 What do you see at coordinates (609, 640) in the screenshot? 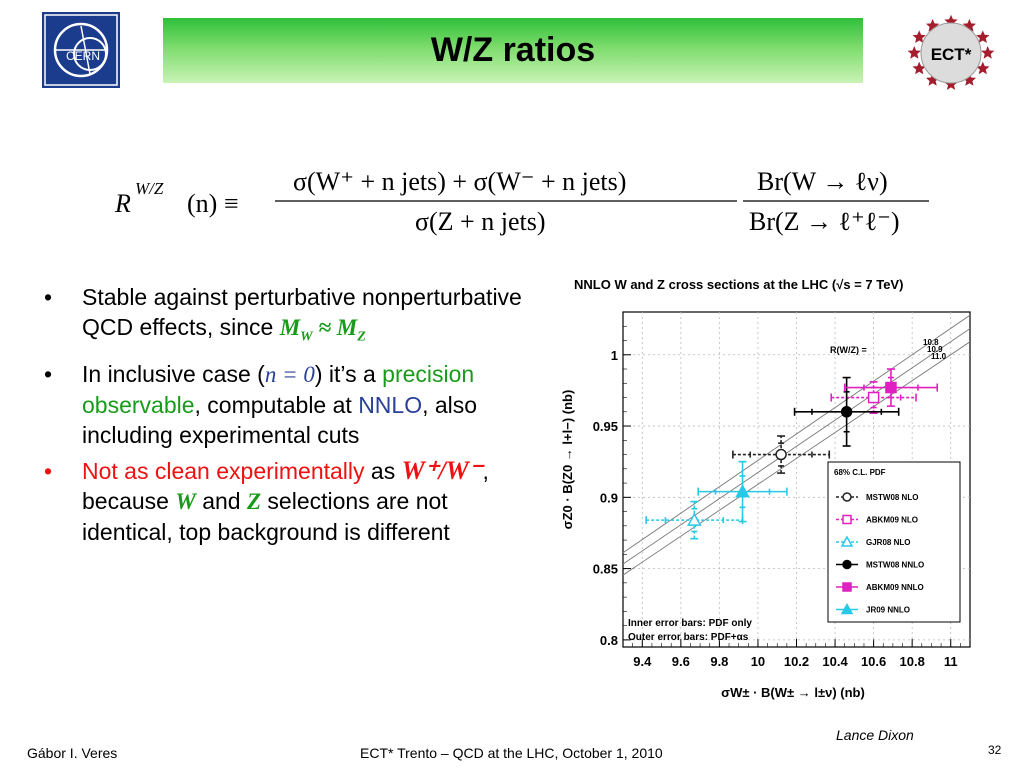
I see `y-tick-label: 0.8` at bounding box center [609, 640].